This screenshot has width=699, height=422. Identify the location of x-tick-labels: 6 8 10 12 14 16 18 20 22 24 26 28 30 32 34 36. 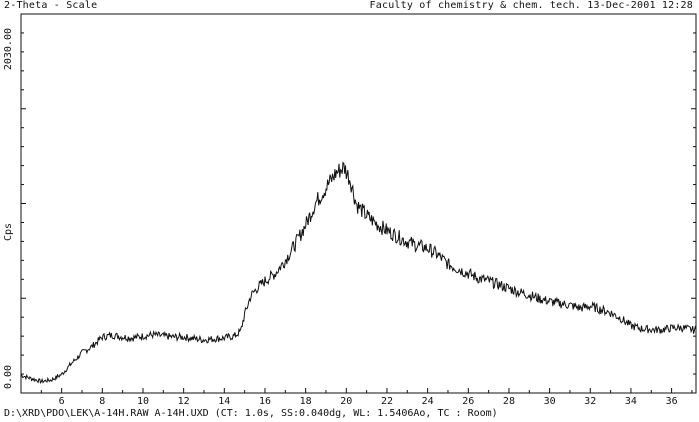
(368, 401).